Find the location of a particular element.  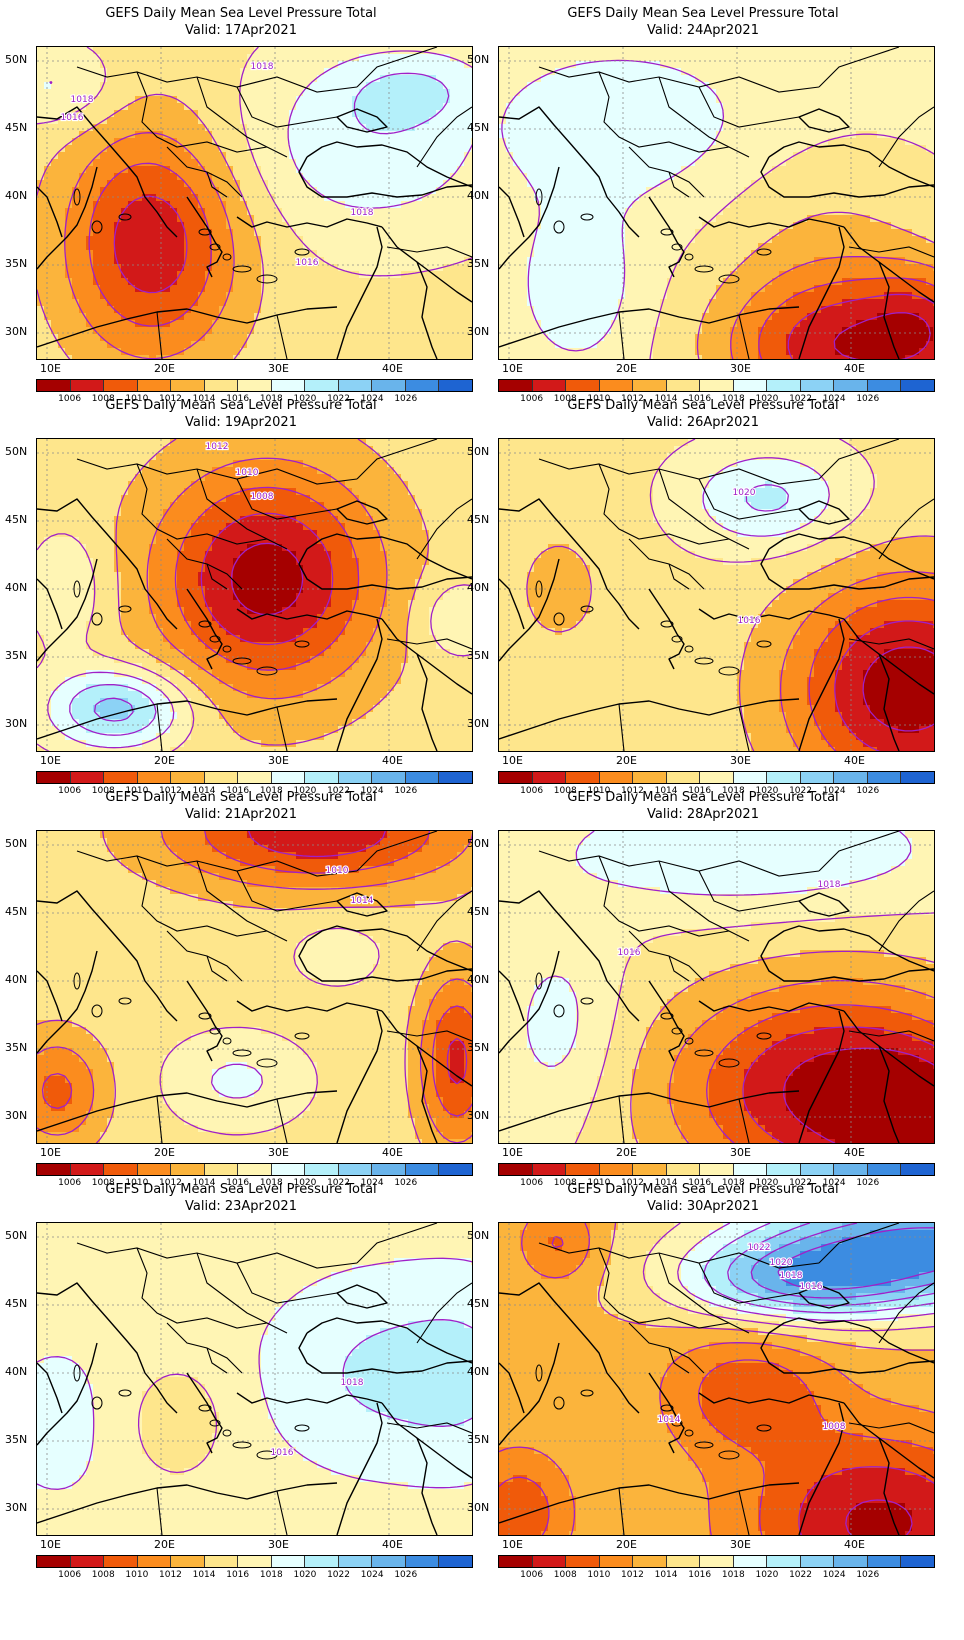

longitude-tick-label: 40E is located at coordinates (392, 1153).